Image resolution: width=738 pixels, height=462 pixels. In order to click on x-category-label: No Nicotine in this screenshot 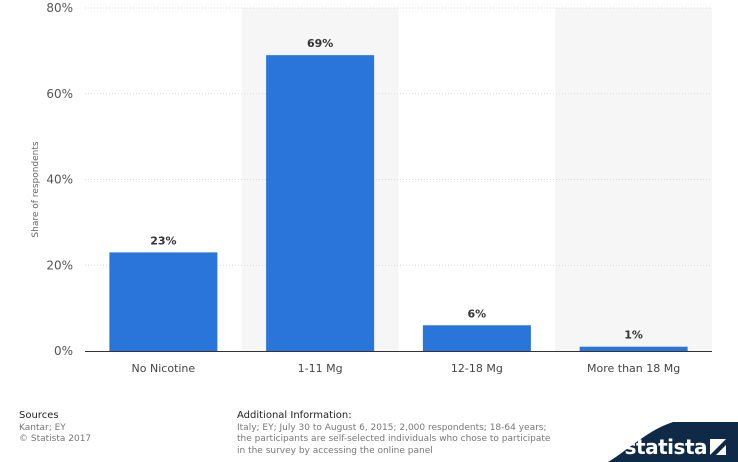, I will do `click(164, 368)`.